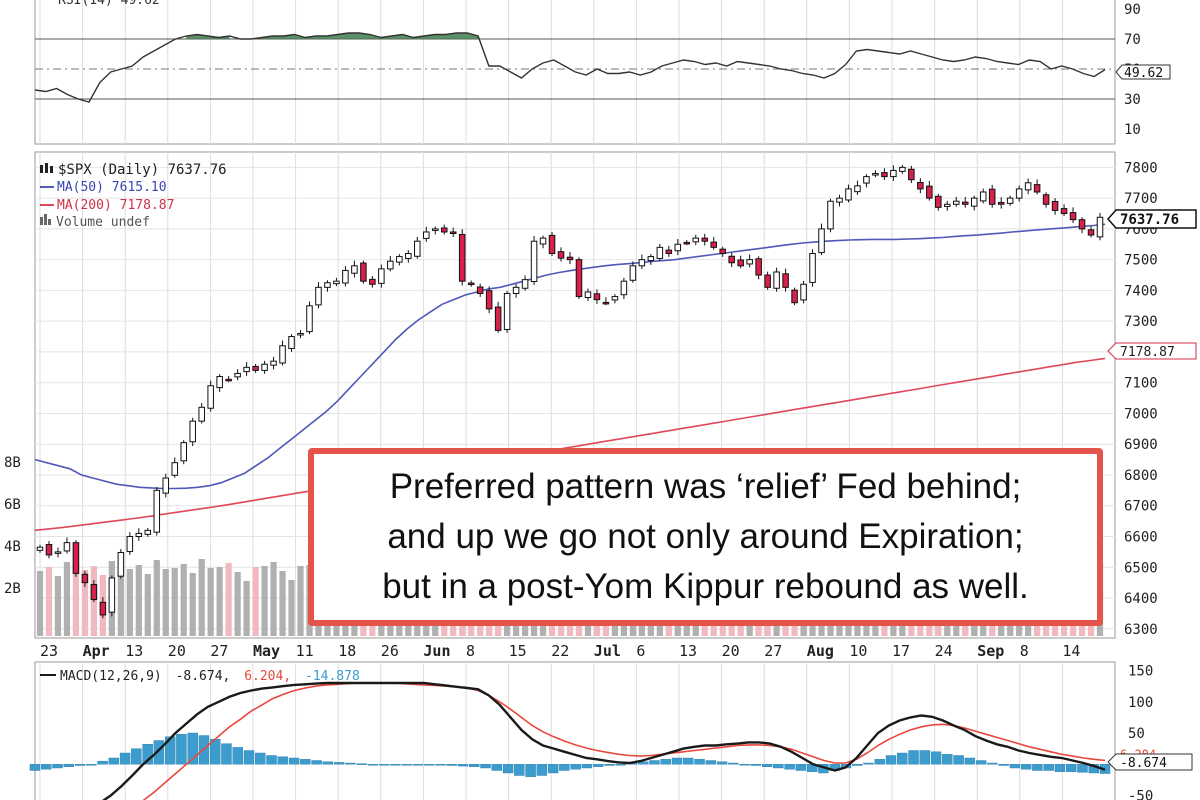 The width and height of the screenshot is (1200, 800). What do you see at coordinates (470, 651) in the screenshot?
I see `x-tick-label: 8` at bounding box center [470, 651].